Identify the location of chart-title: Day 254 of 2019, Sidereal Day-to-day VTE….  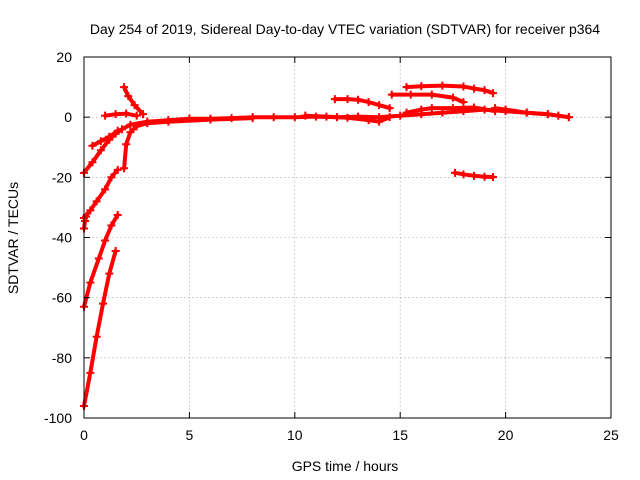
(345, 29).